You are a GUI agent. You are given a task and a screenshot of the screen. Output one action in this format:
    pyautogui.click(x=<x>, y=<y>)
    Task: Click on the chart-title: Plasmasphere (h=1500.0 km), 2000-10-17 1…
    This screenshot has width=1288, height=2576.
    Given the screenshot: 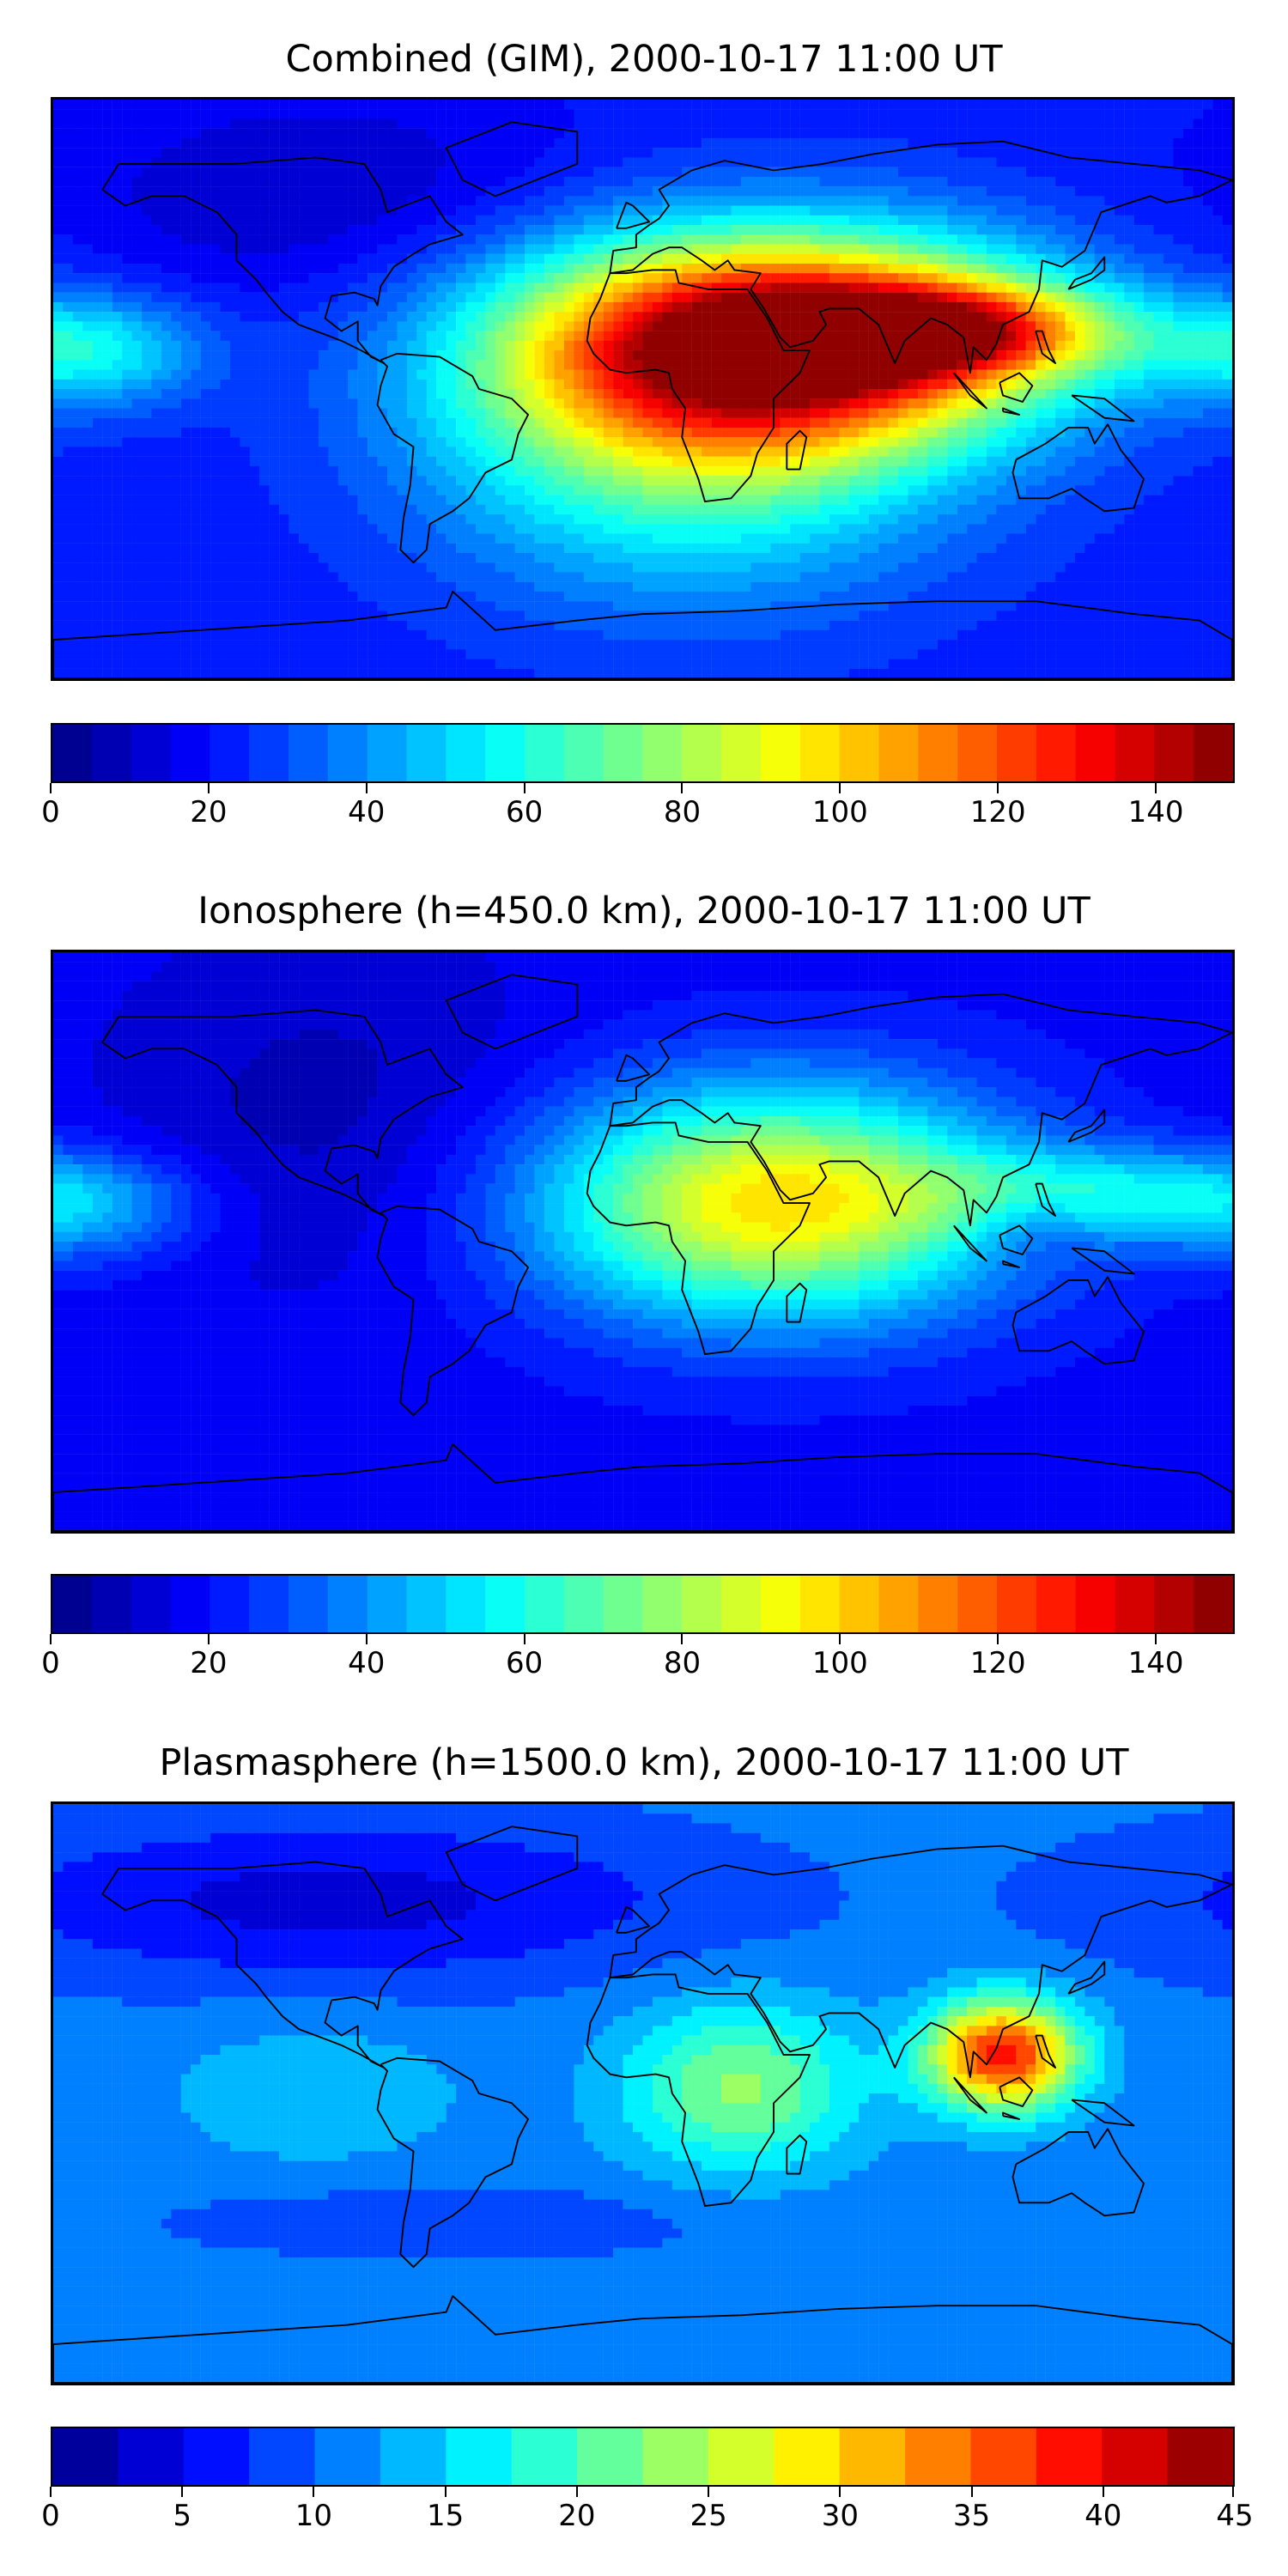 What is the action you would take?
    pyautogui.click(x=644, y=1762)
    